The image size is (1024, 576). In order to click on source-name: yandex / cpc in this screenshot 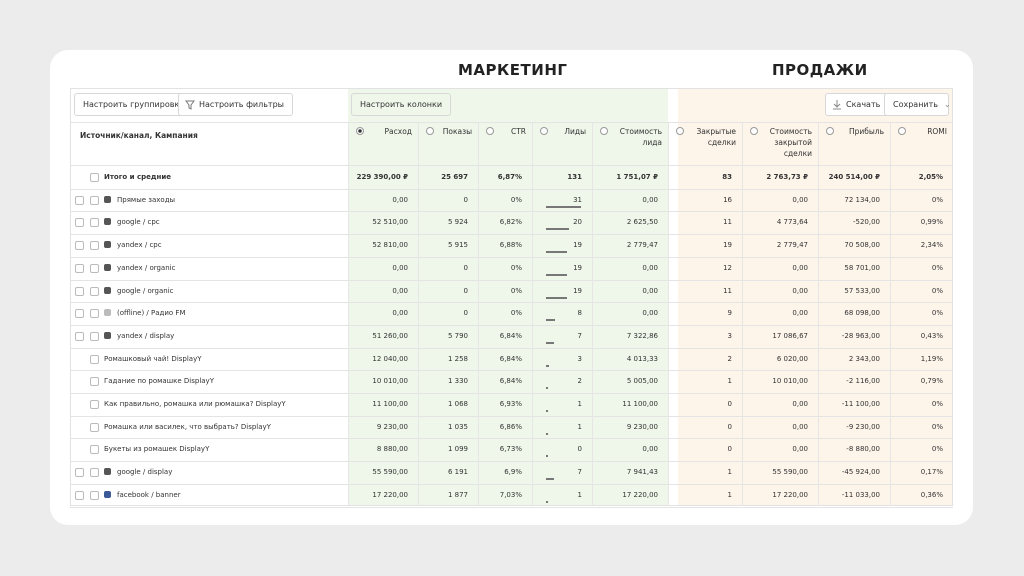, I will do `click(139, 245)`.